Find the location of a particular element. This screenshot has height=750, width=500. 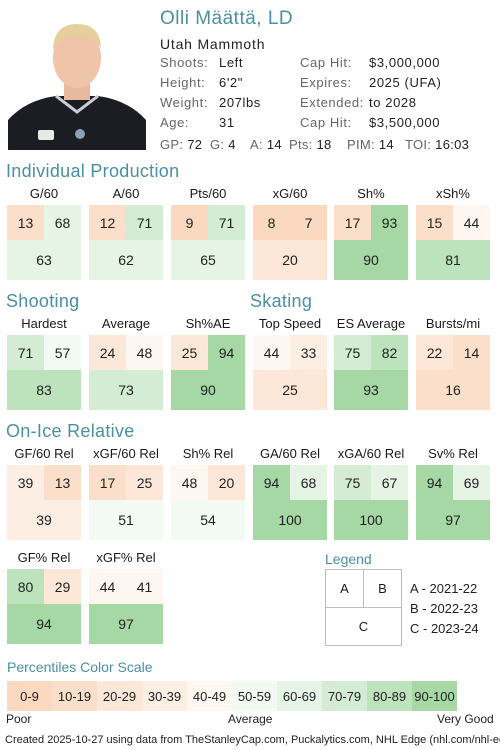

metric-gf-60-rel-b: 13 is located at coordinates (62, 482).